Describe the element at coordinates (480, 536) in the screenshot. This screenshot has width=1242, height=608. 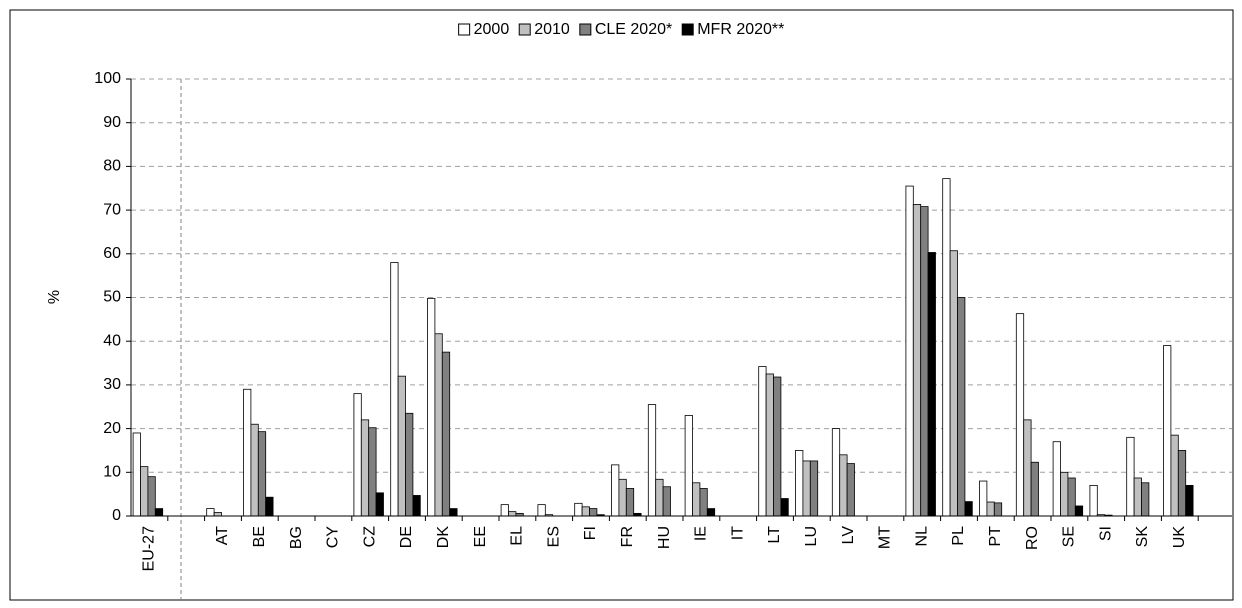
I see `x-tick-label: EE` at that location.